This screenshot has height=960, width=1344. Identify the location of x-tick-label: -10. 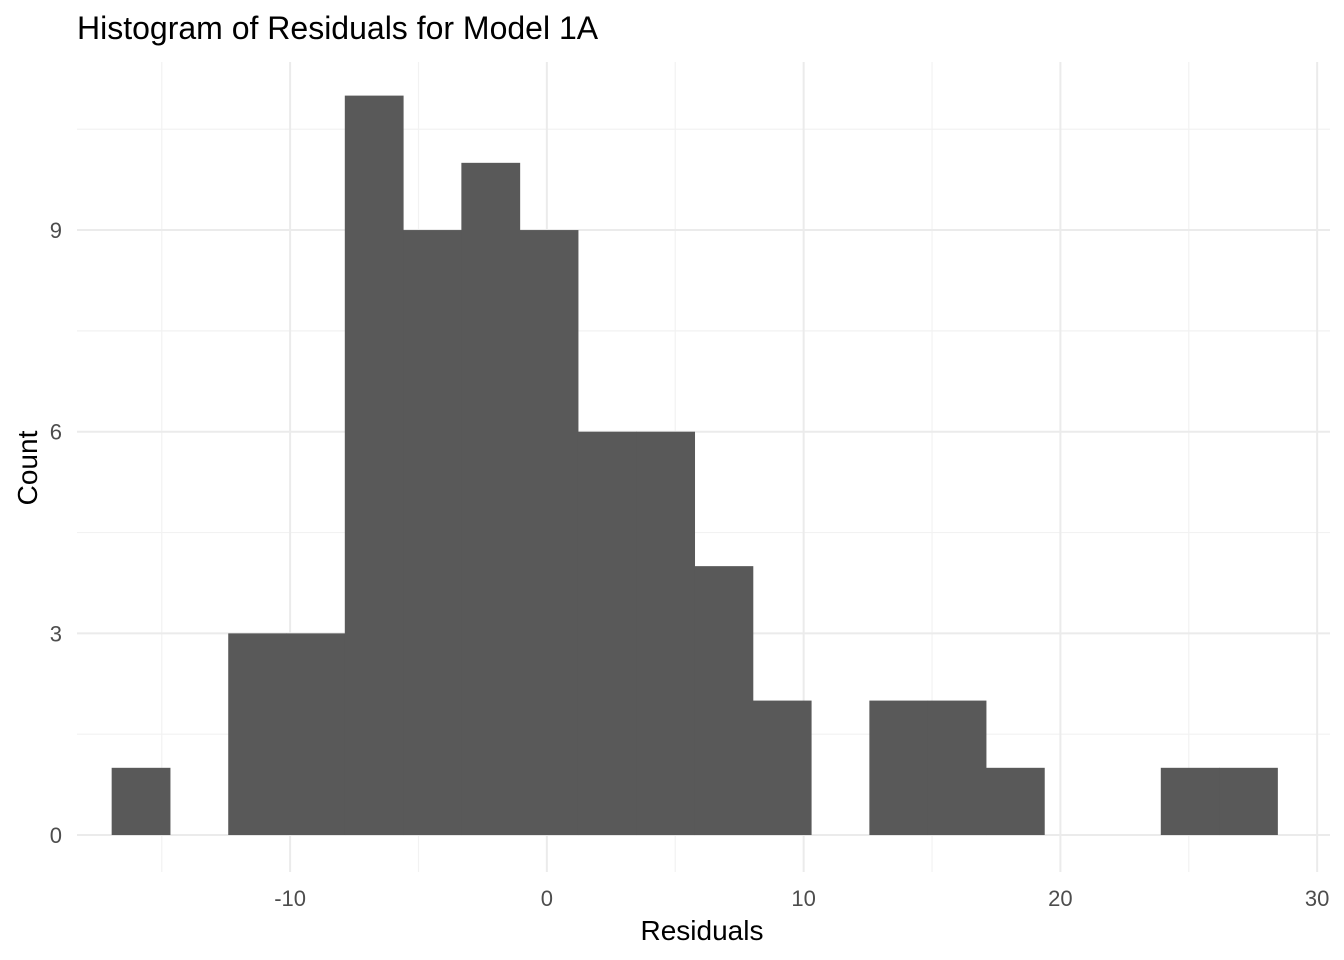
(290, 898).